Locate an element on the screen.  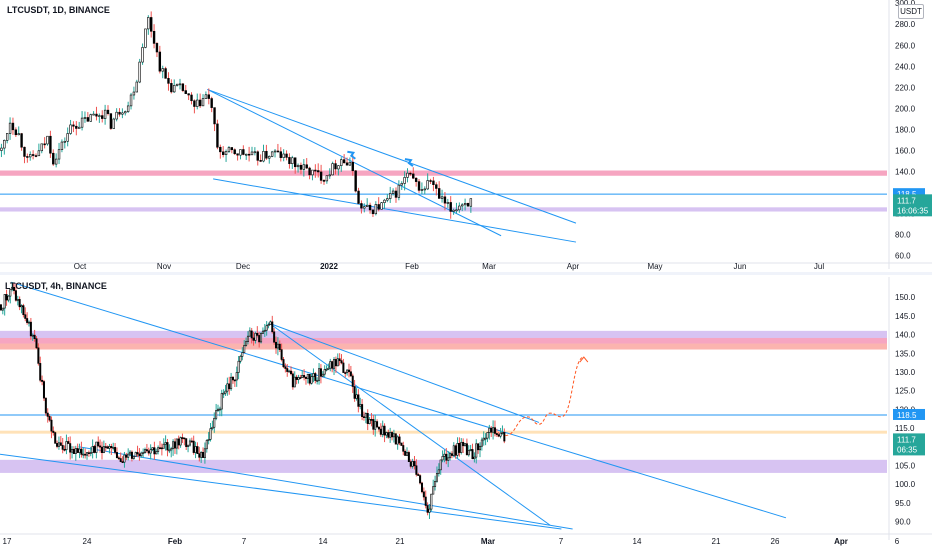
time-tick-label: Jul is located at coordinates (819, 266).